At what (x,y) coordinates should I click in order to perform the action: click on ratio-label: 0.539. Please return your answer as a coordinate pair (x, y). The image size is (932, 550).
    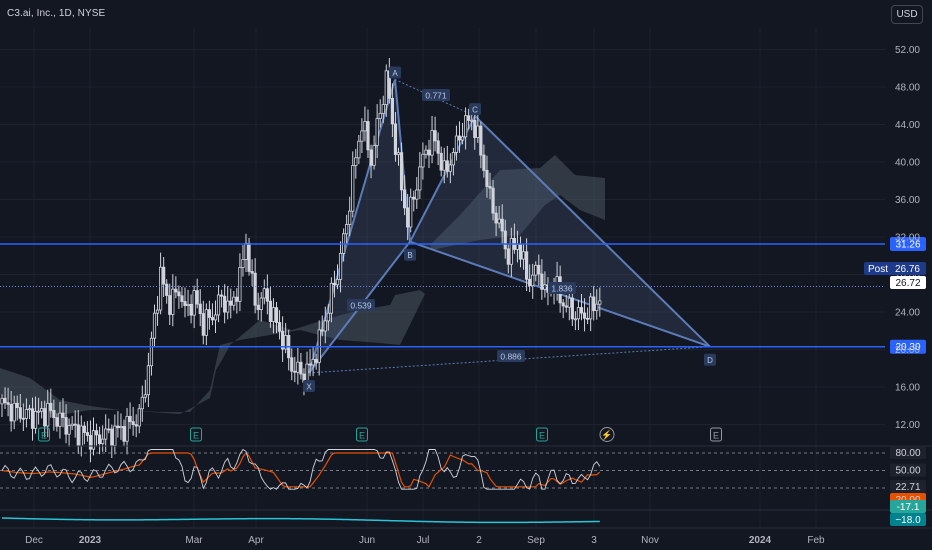
    Looking at the image, I should click on (361, 306).